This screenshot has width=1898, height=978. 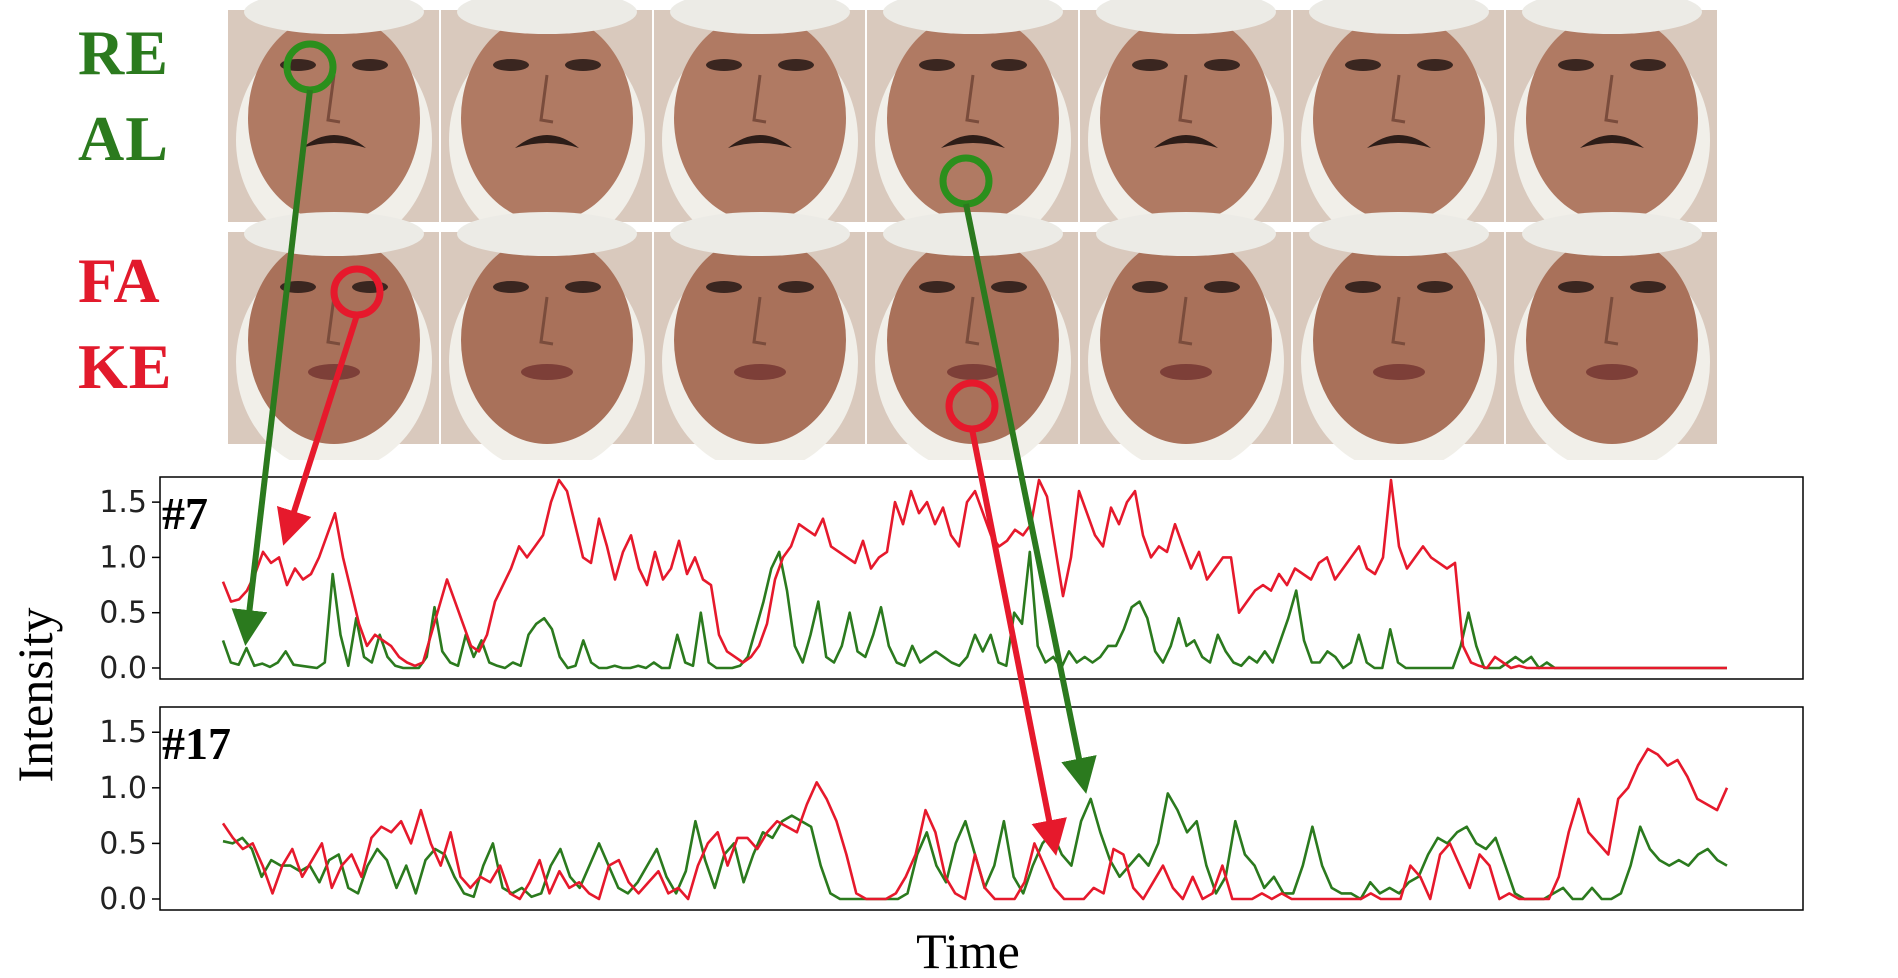 I want to click on fake-label-line1: FA, so click(x=119, y=280).